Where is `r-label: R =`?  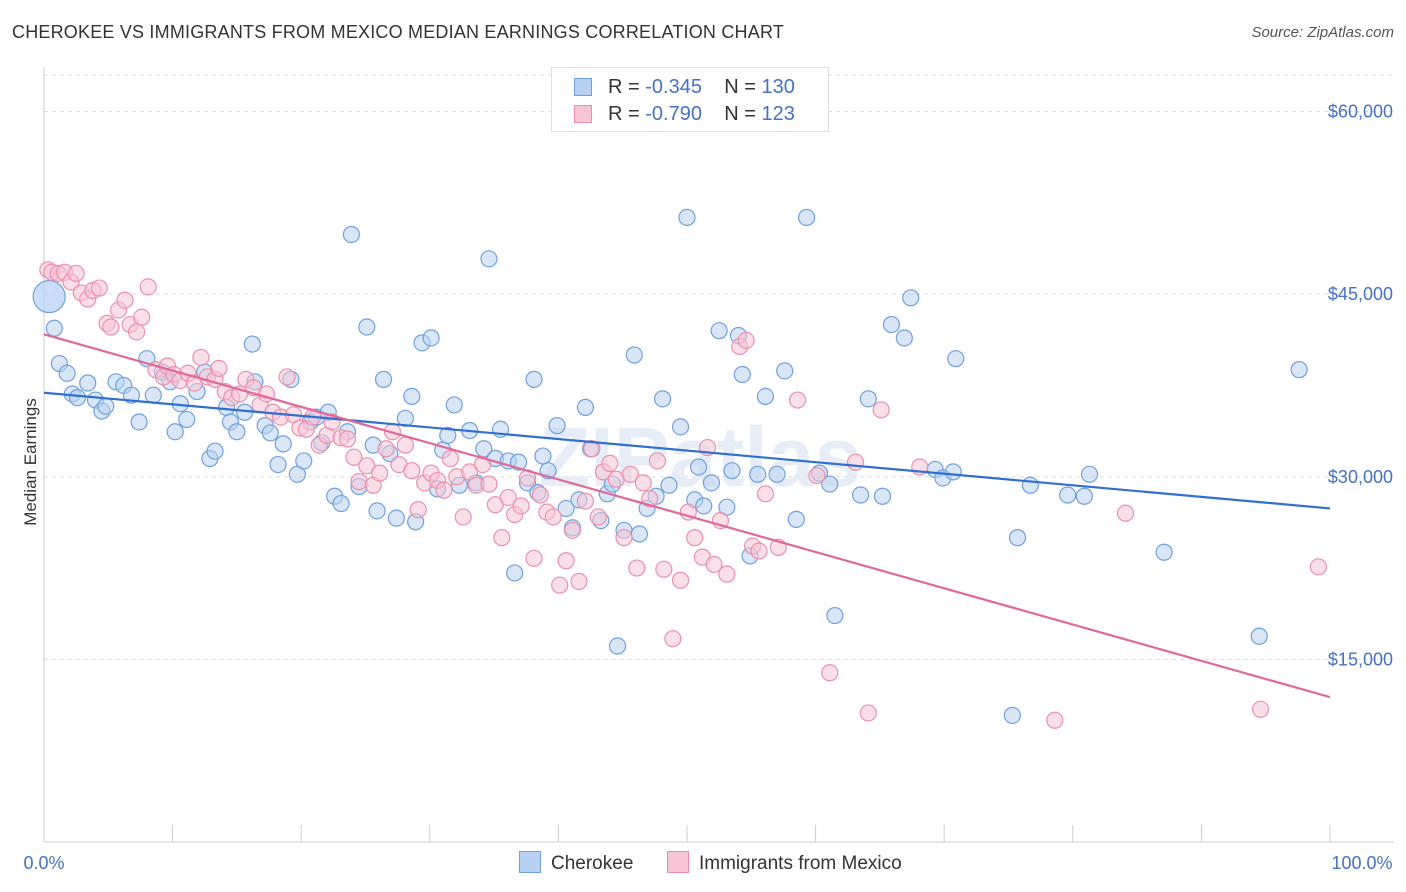 r-label: R = is located at coordinates (627, 114).